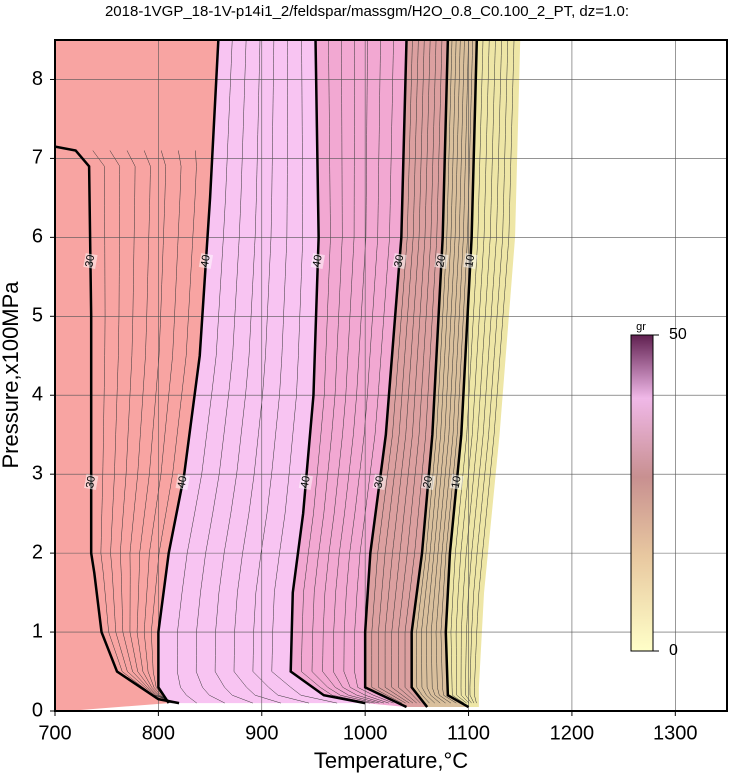 The width and height of the screenshot is (734, 781). What do you see at coordinates (642, 493) in the screenshot?
I see `colorbar` at bounding box center [642, 493].